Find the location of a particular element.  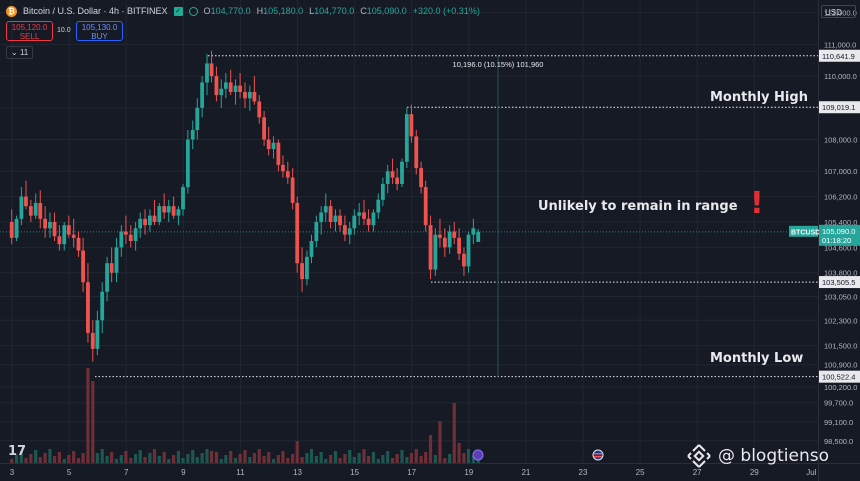

monthly-low-annotation: Monthly Low is located at coordinates (757, 358).